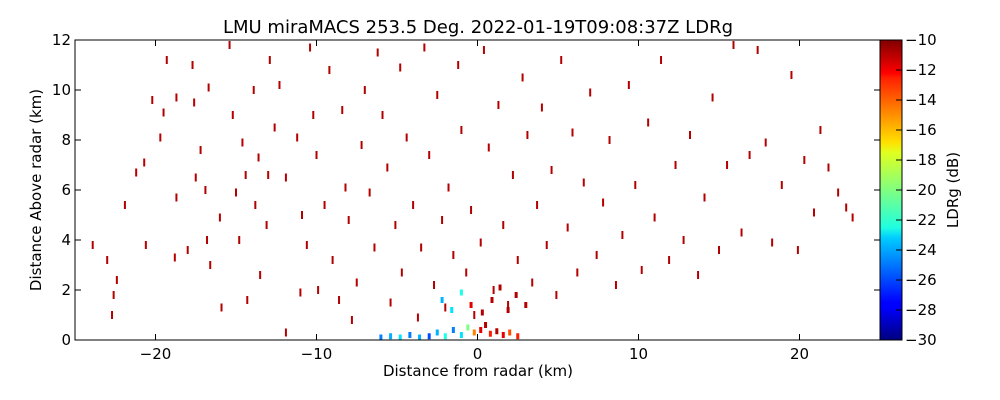 The image size is (1000, 400). Describe the element at coordinates (921, 310) in the screenshot. I see `colorbar-tick-label: −28` at that location.